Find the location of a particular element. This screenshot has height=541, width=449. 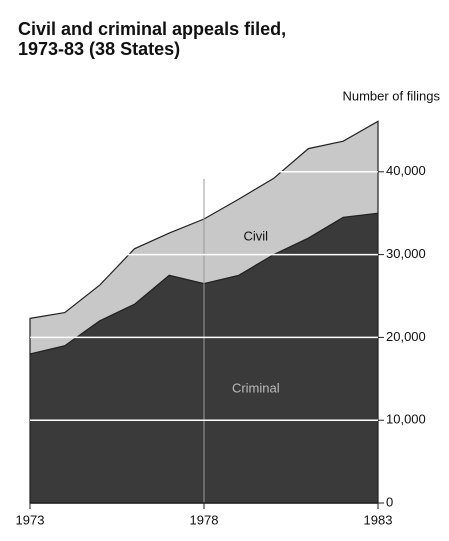

x-tick-label: 1978 is located at coordinates (204, 519).